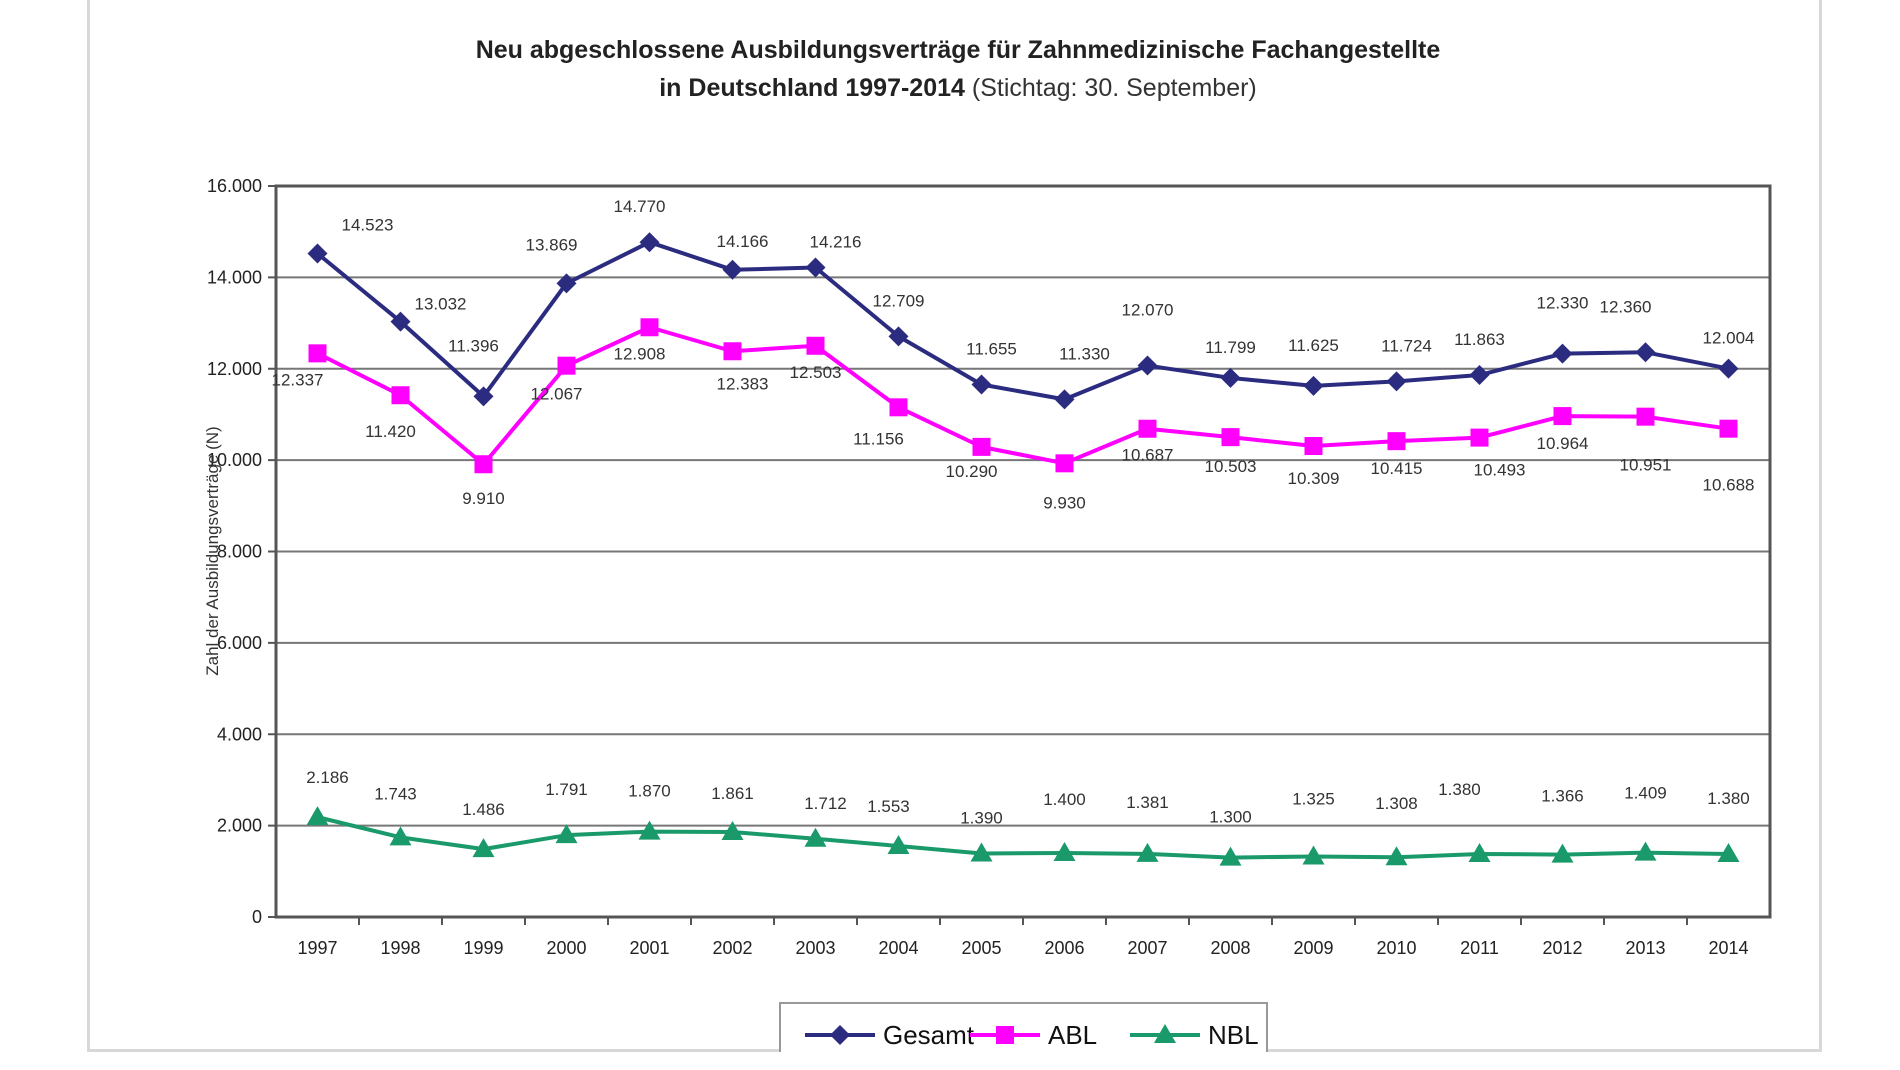  I want to click on y-tick-label: 0, so click(257, 917).